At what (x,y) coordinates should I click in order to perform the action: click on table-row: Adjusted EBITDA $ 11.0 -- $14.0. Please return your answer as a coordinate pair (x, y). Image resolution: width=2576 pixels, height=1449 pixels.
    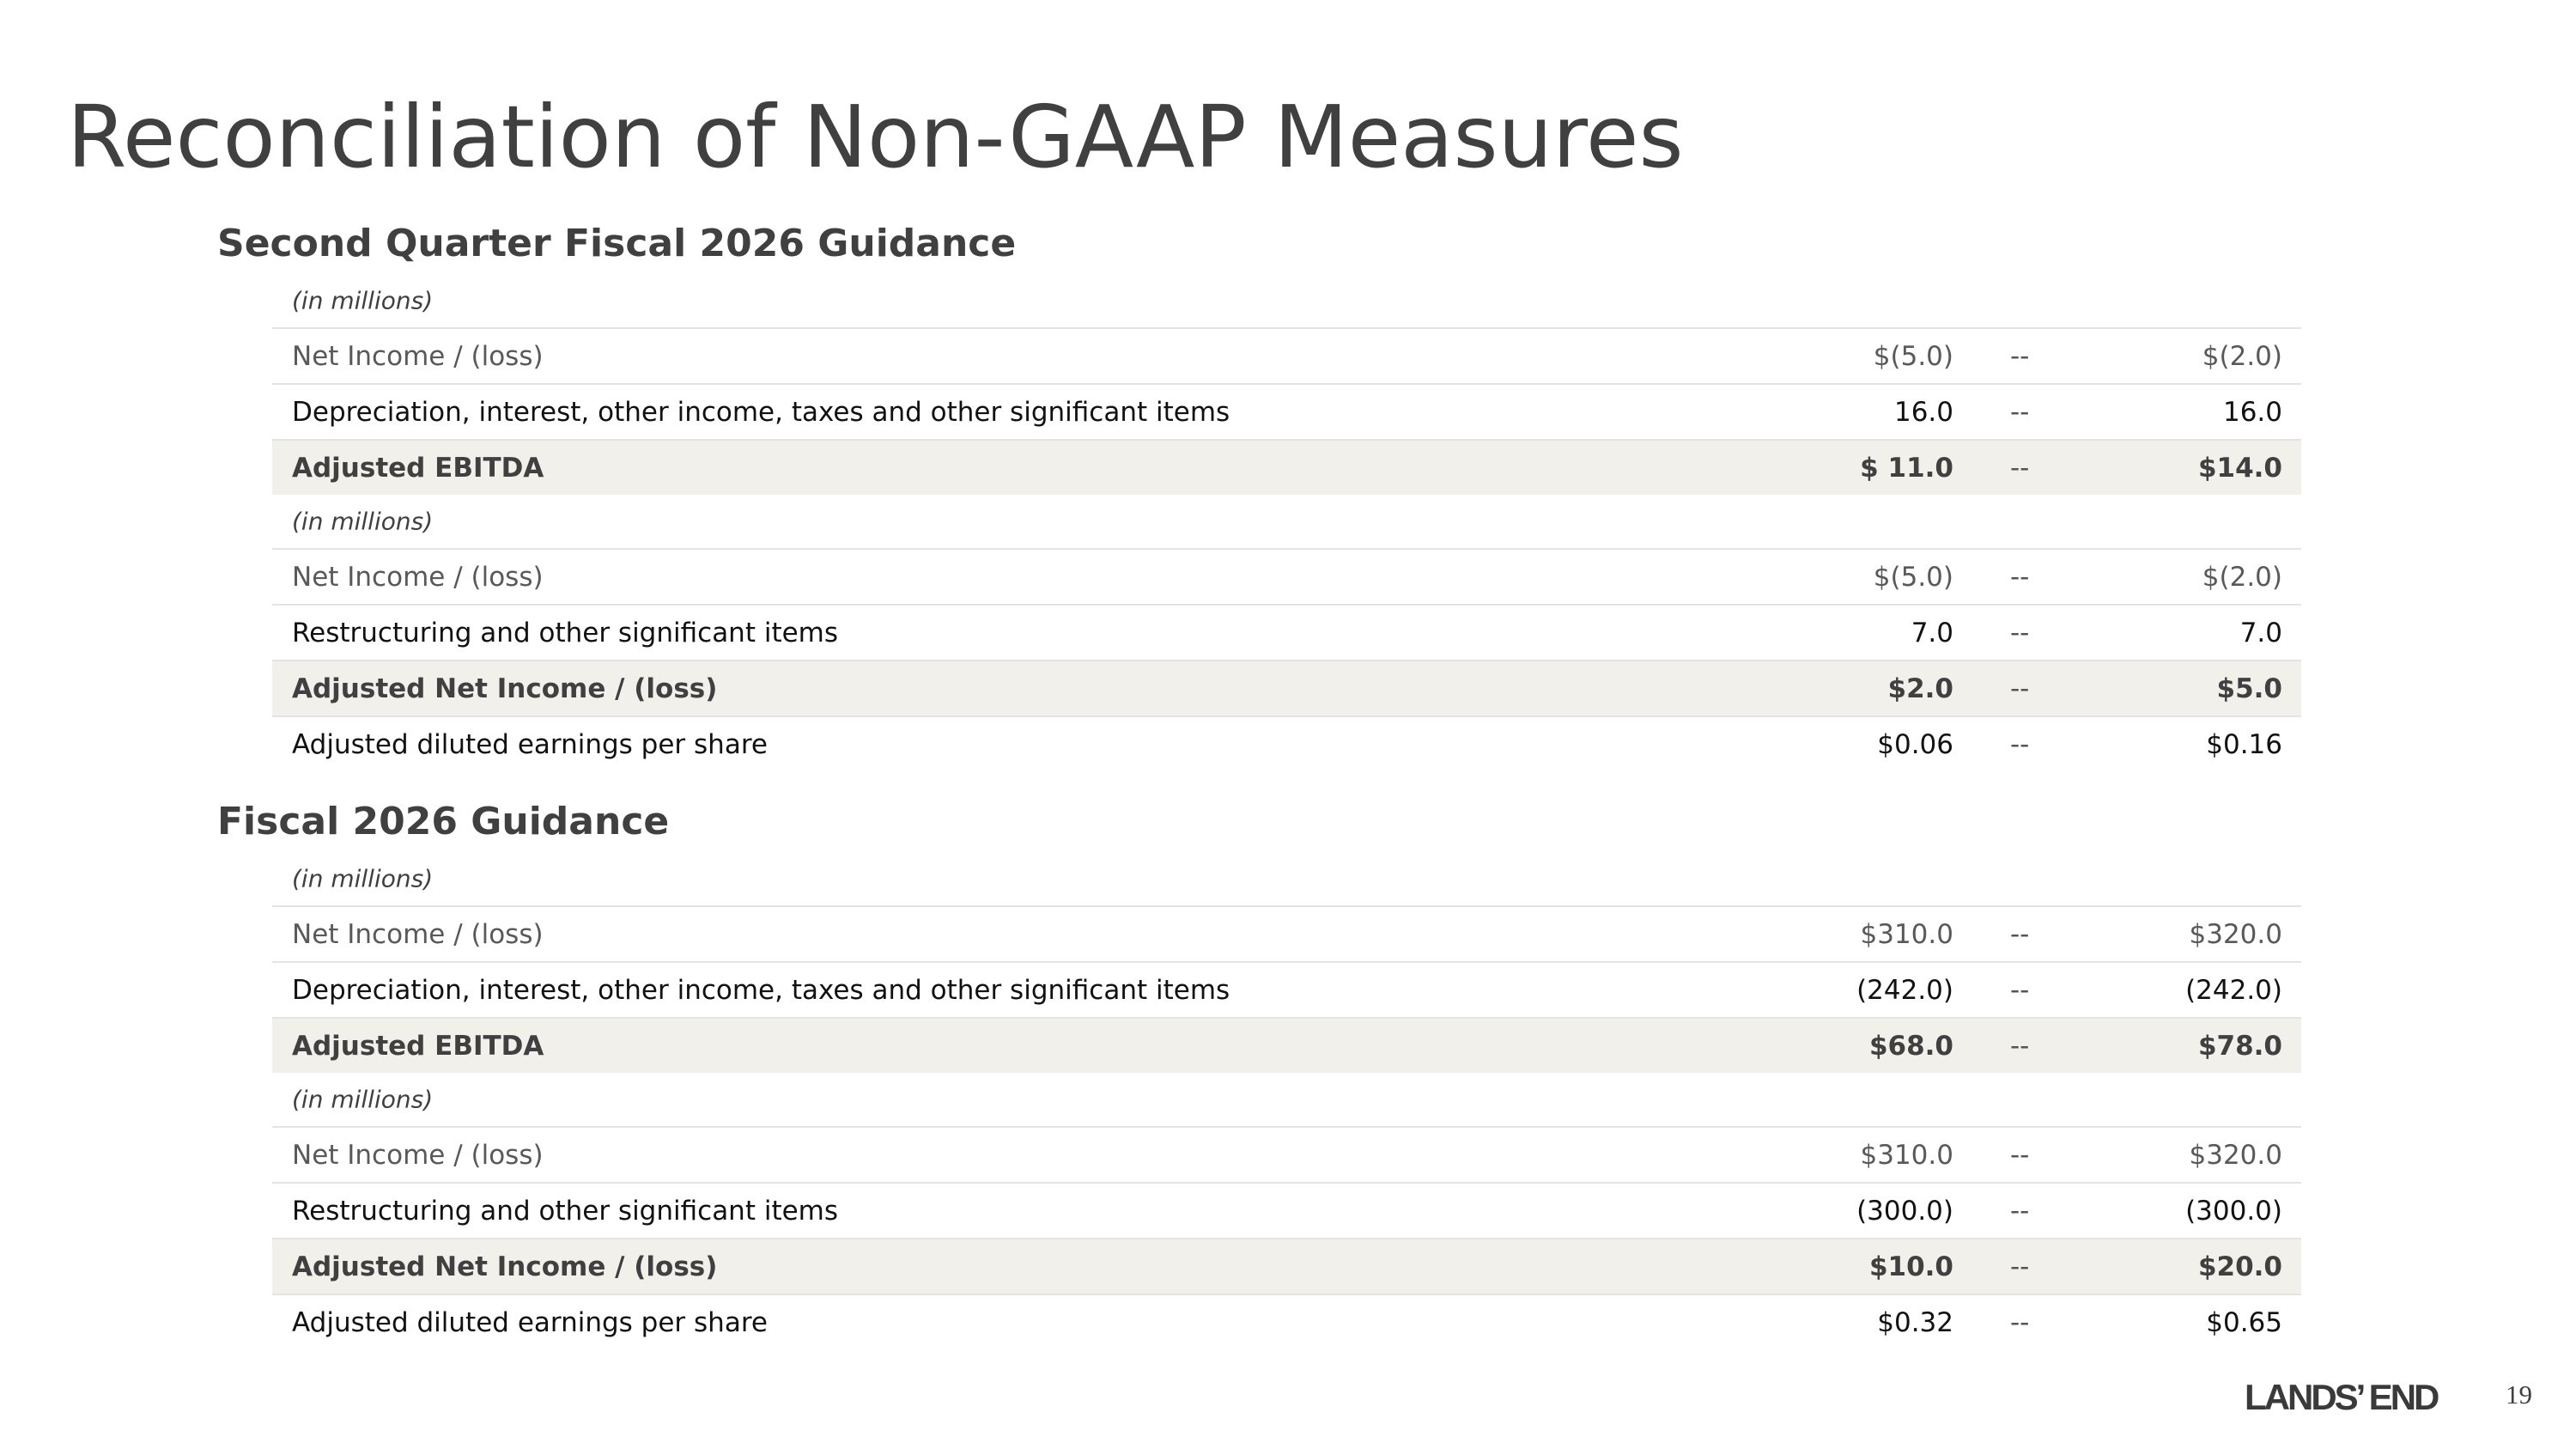
    Looking at the image, I should click on (1287, 467).